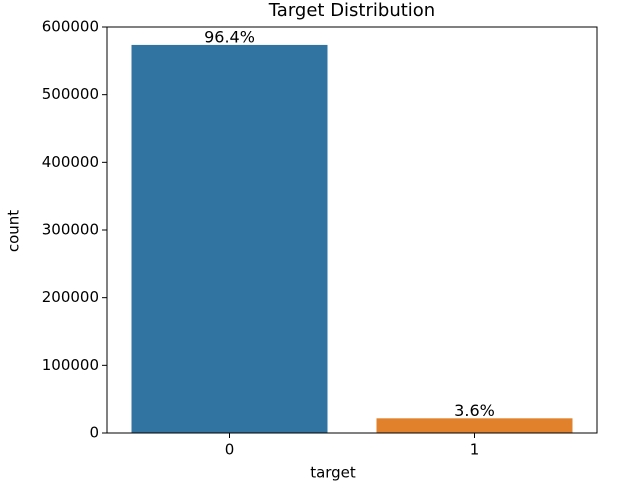 This screenshot has height=484, width=618. What do you see at coordinates (475, 450) in the screenshot?
I see `x-tick-label: 1` at bounding box center [475, 450].